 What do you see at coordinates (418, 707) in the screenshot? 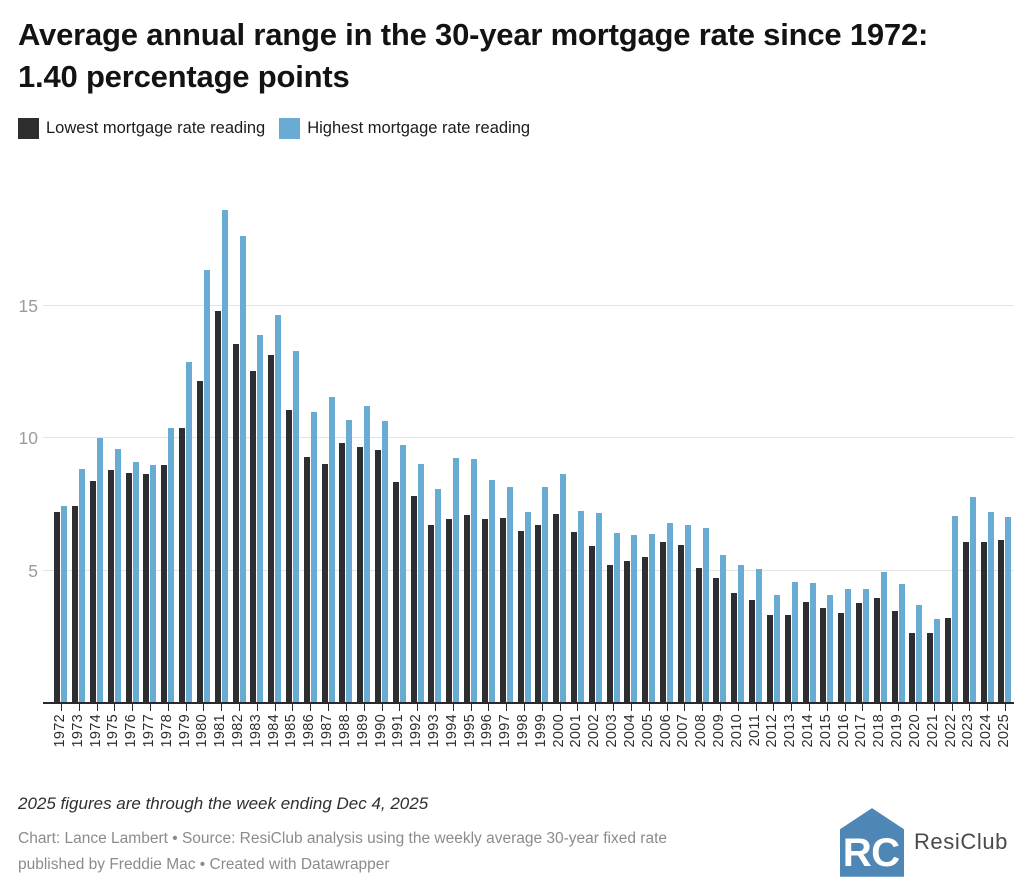
I see `x-tick-1992` at bounding box center [418, 707].